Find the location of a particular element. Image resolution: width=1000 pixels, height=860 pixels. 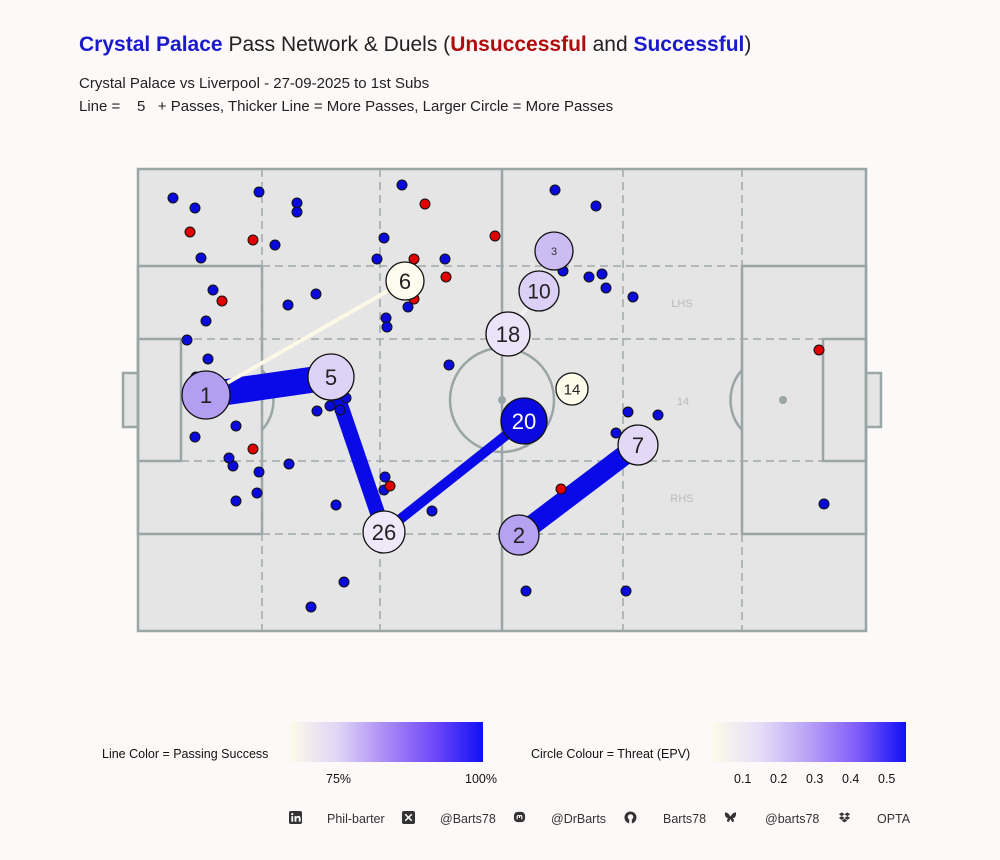

bluesky-icon is located at coordinates (730, 817).